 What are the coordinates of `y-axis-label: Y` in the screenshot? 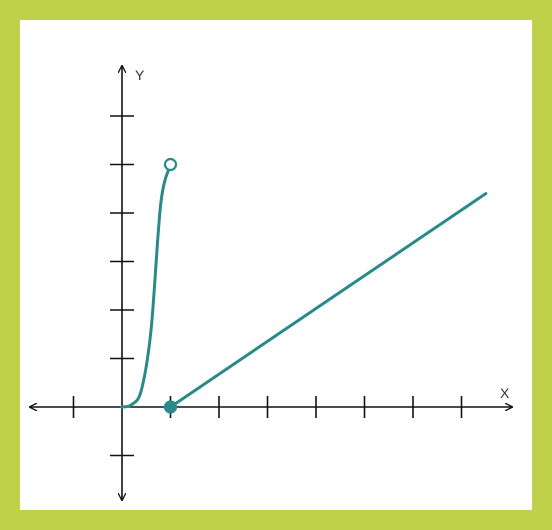 It's located at (140, 75).